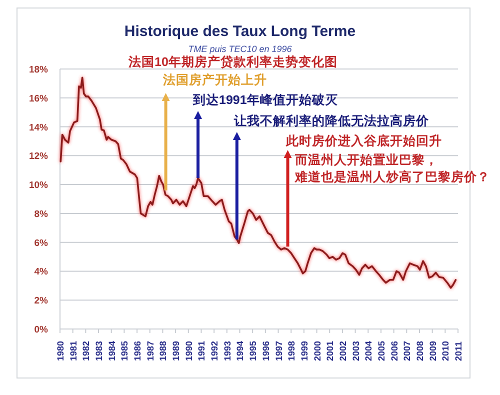 This screenshot has width=500, height=395. I want to click on y-tick-label: 12%, so click(38, 156).